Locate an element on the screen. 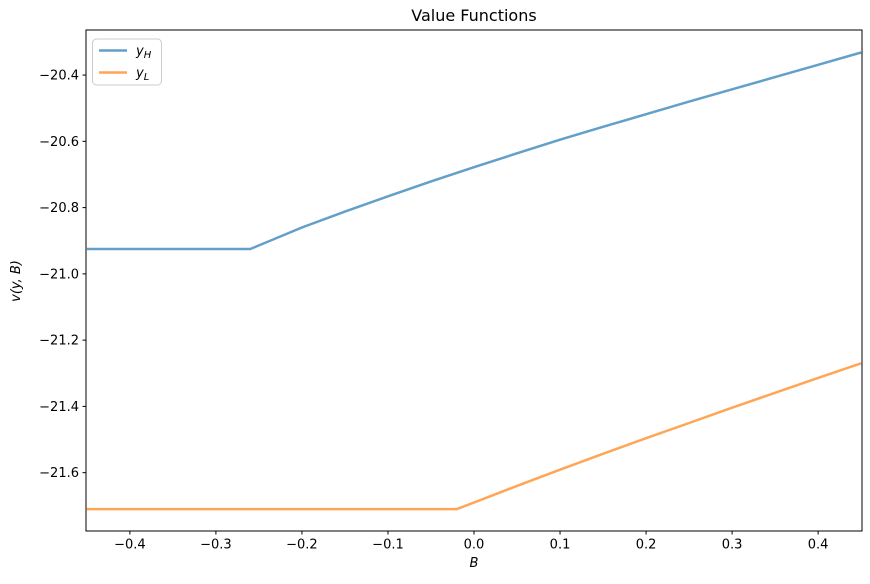 The image size is (870, 584). x-tick-label: 0.0 is located at coordinates (474, 545).